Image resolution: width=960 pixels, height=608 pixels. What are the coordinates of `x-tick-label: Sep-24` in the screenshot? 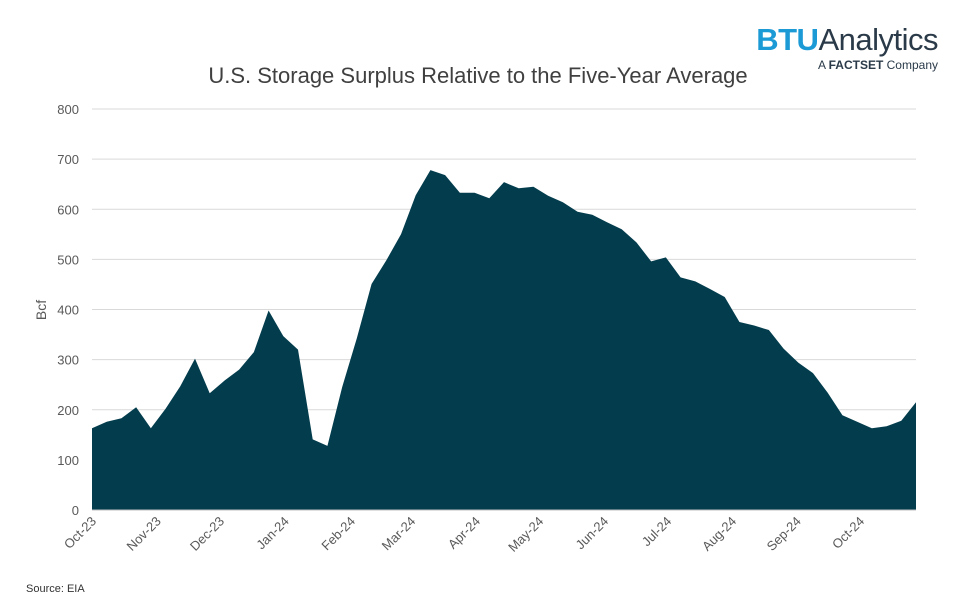 It's located at (784, 534).